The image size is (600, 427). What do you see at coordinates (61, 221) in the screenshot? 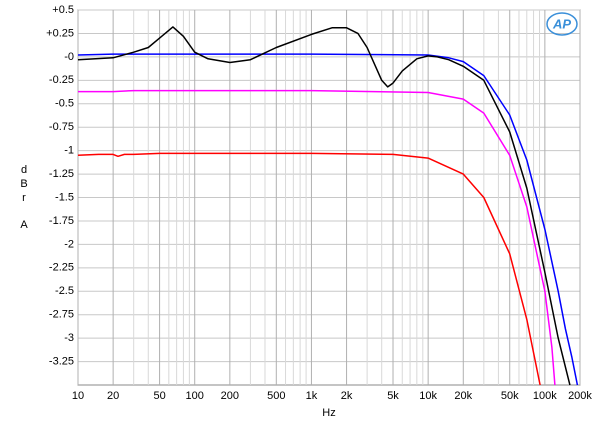
I see `y-tick-label: -1.75` at bounding box center [61, 221].